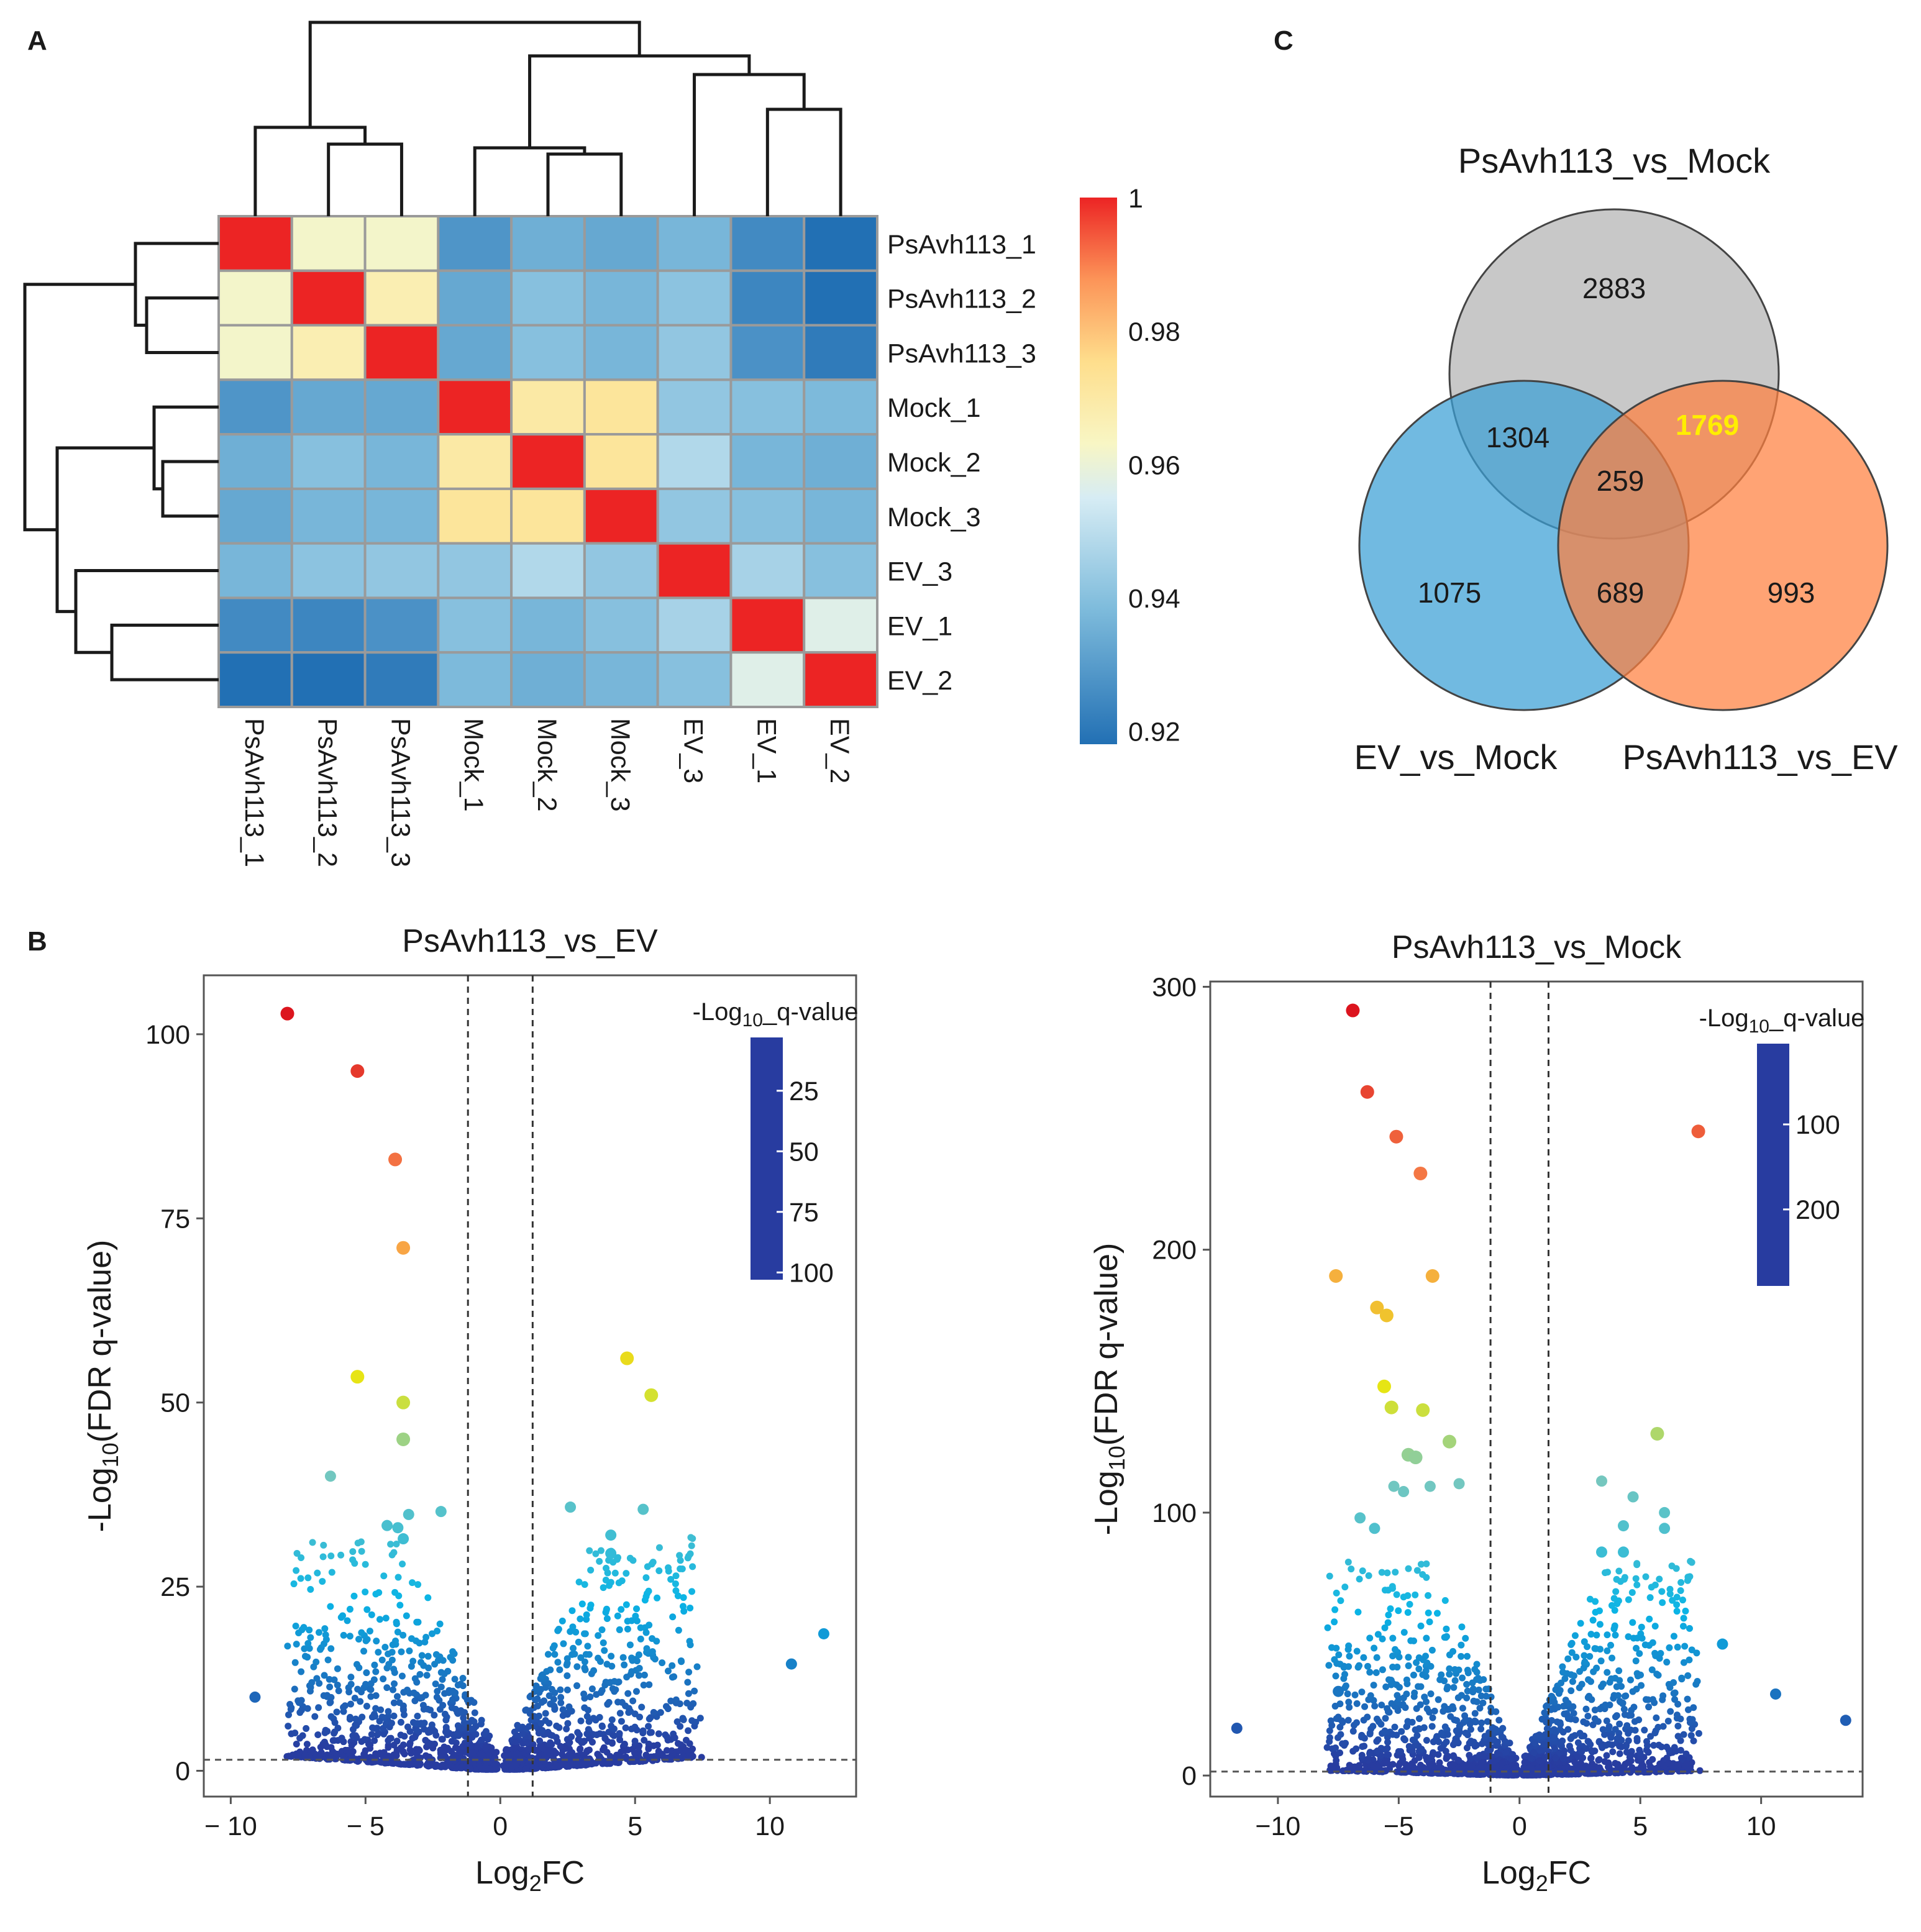 The width and height of the screenshot is (1921, 1932). Describe the element at coordinates (1536, 1389) in the screenshot. I see `plot-area` at that location.